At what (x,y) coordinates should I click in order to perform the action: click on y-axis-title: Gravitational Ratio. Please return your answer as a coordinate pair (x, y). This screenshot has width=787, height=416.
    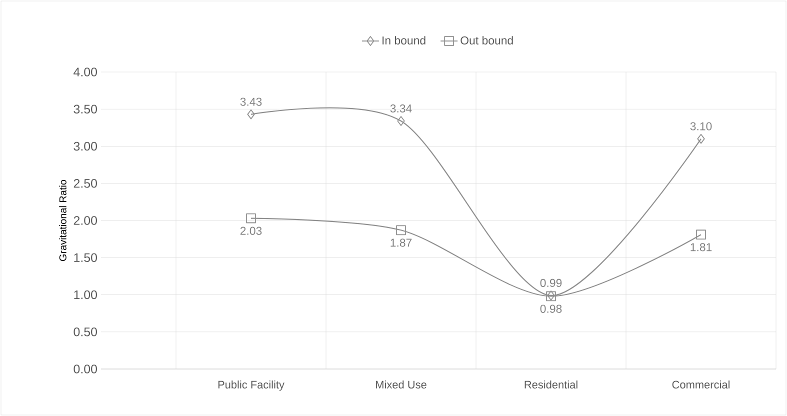
    Looking at the image, I should click on (62, 220).